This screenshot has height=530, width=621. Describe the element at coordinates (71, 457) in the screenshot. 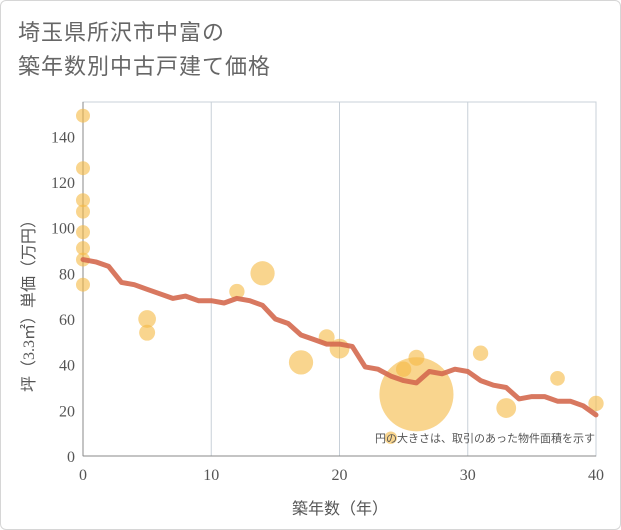

I see `y-tick-label: 0` at that location.